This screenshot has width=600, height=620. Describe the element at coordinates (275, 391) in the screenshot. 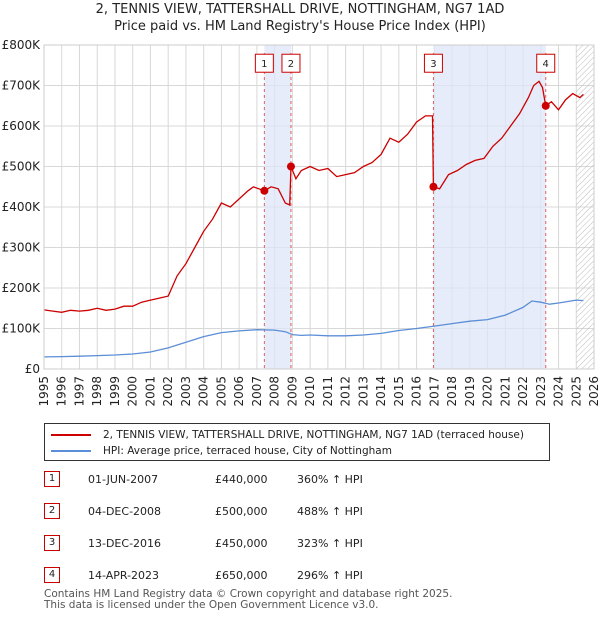

I see `x-tick-label: 2008` at that location.